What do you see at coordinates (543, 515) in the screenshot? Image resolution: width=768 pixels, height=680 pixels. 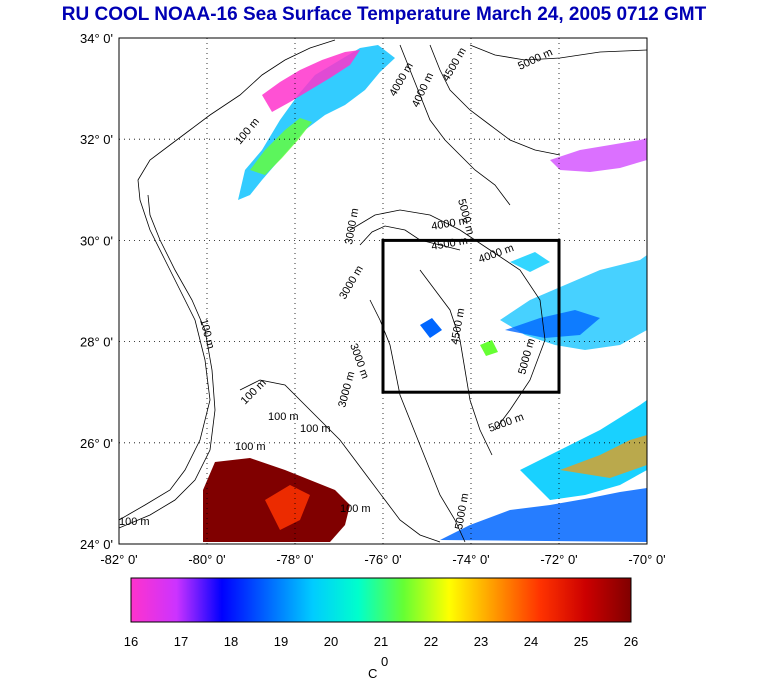 I see `sst-patch-se` at bounding box center [543, 515].